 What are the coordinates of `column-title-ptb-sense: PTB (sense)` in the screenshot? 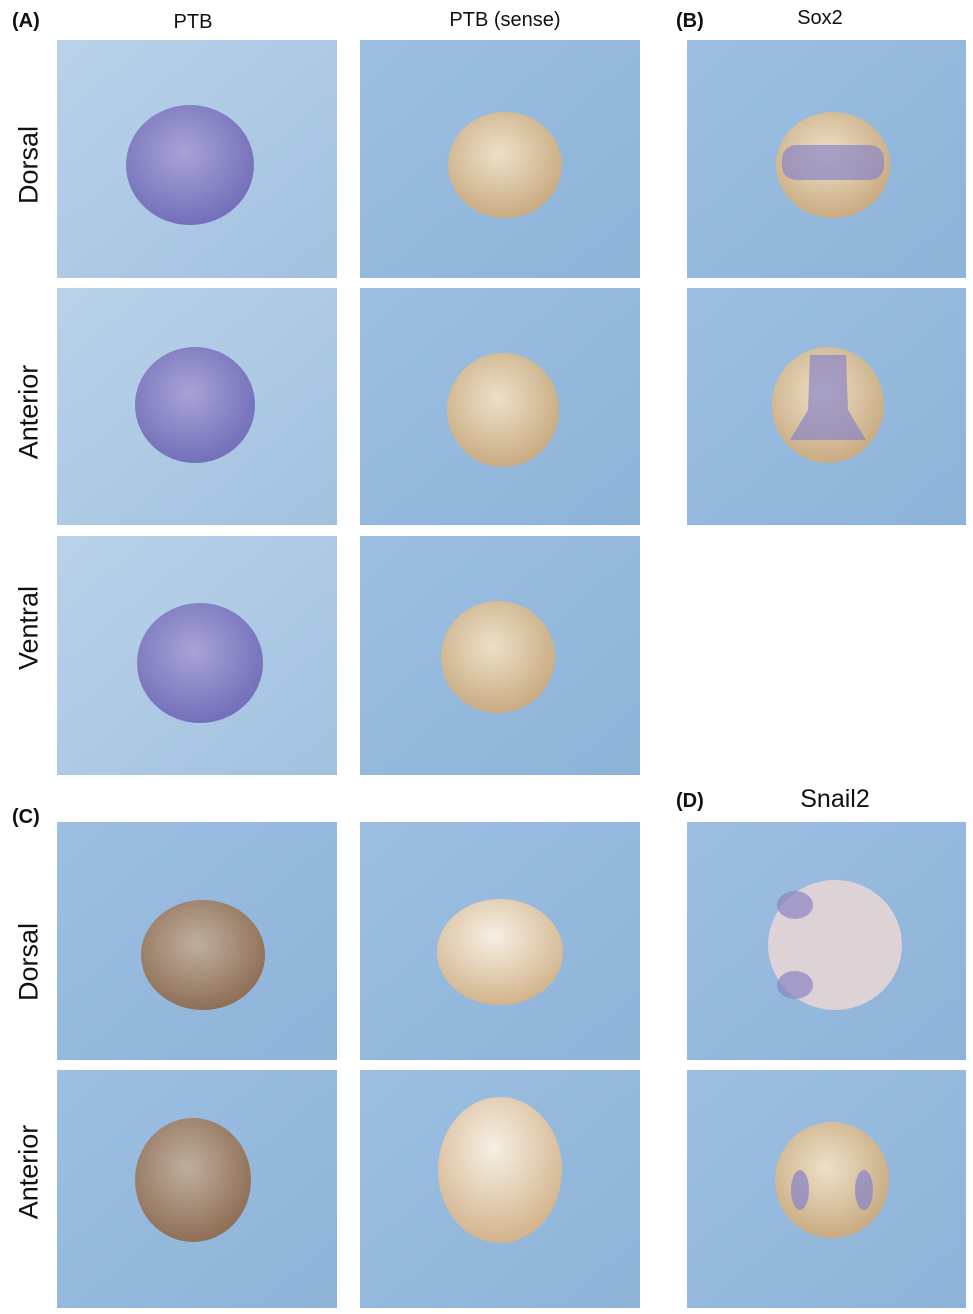 It's located at (505, 20).